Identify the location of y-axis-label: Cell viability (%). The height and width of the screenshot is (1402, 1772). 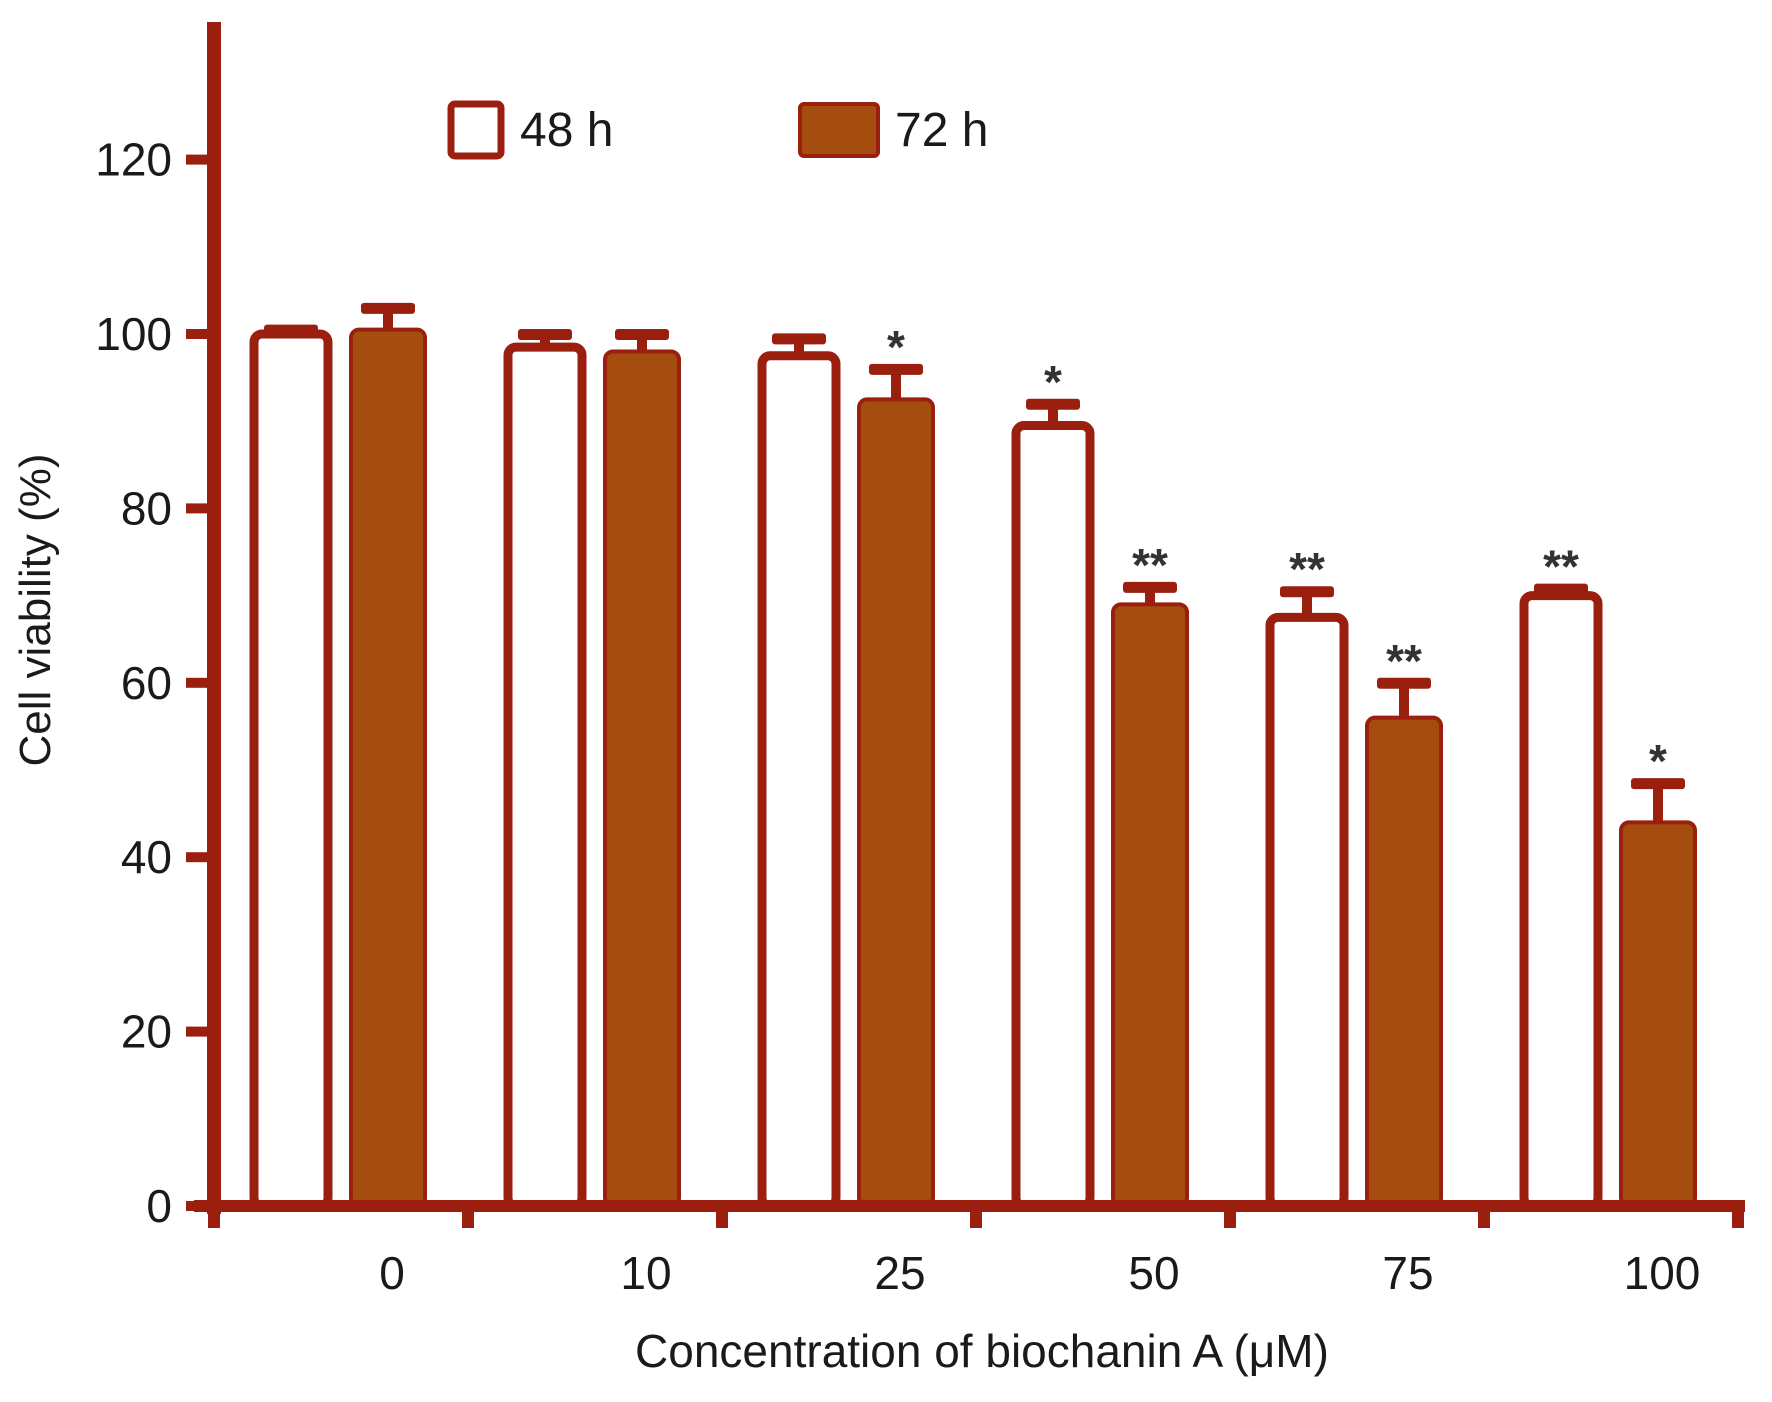
(35, 610).